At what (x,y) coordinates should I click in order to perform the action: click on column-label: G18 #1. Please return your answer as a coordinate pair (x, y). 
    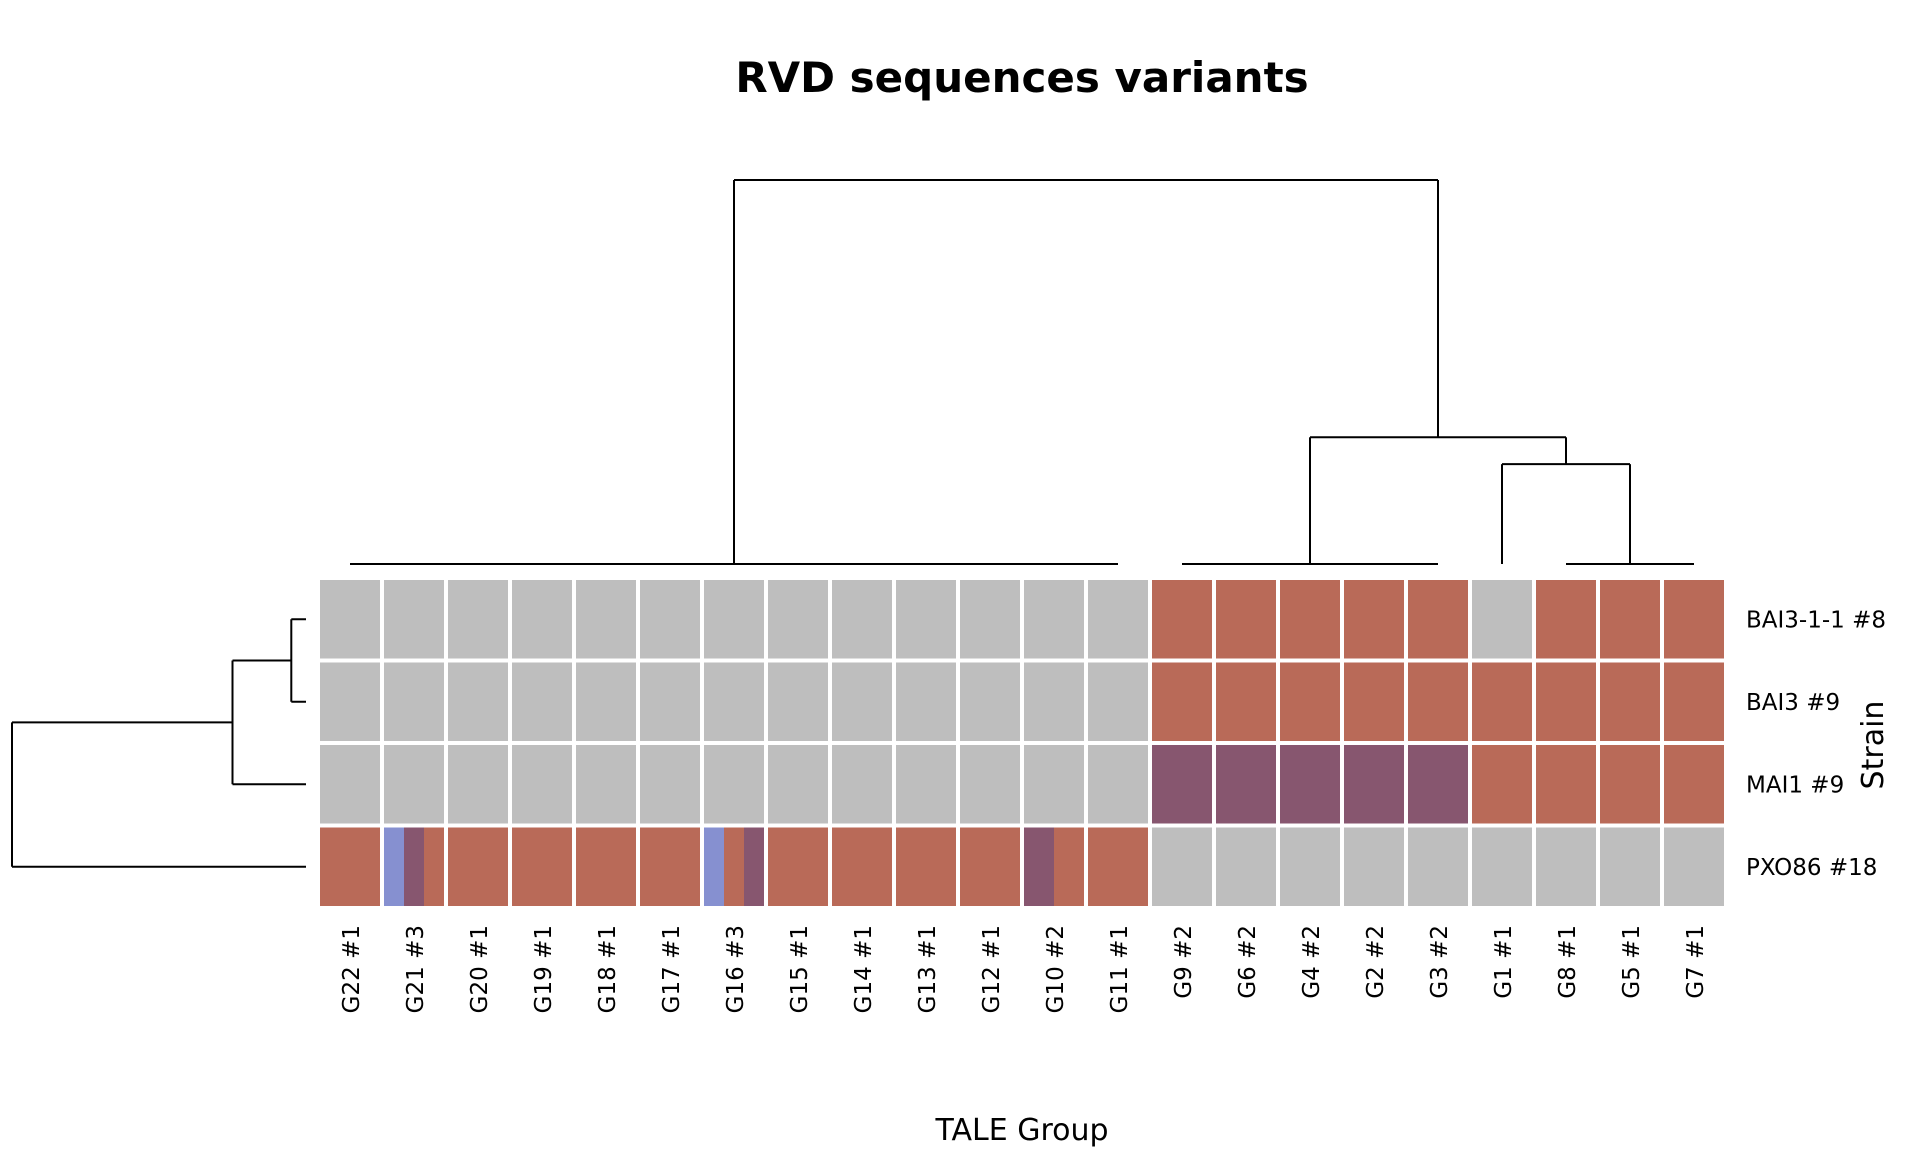
    Looking at the image, I should click on (608, 969).